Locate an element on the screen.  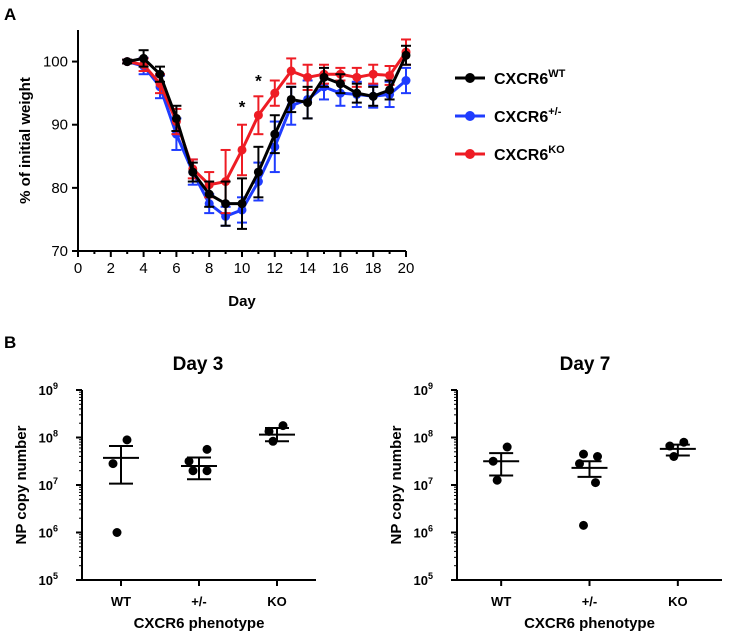
x-axis-title: Day is located at coordinates (242, 301).